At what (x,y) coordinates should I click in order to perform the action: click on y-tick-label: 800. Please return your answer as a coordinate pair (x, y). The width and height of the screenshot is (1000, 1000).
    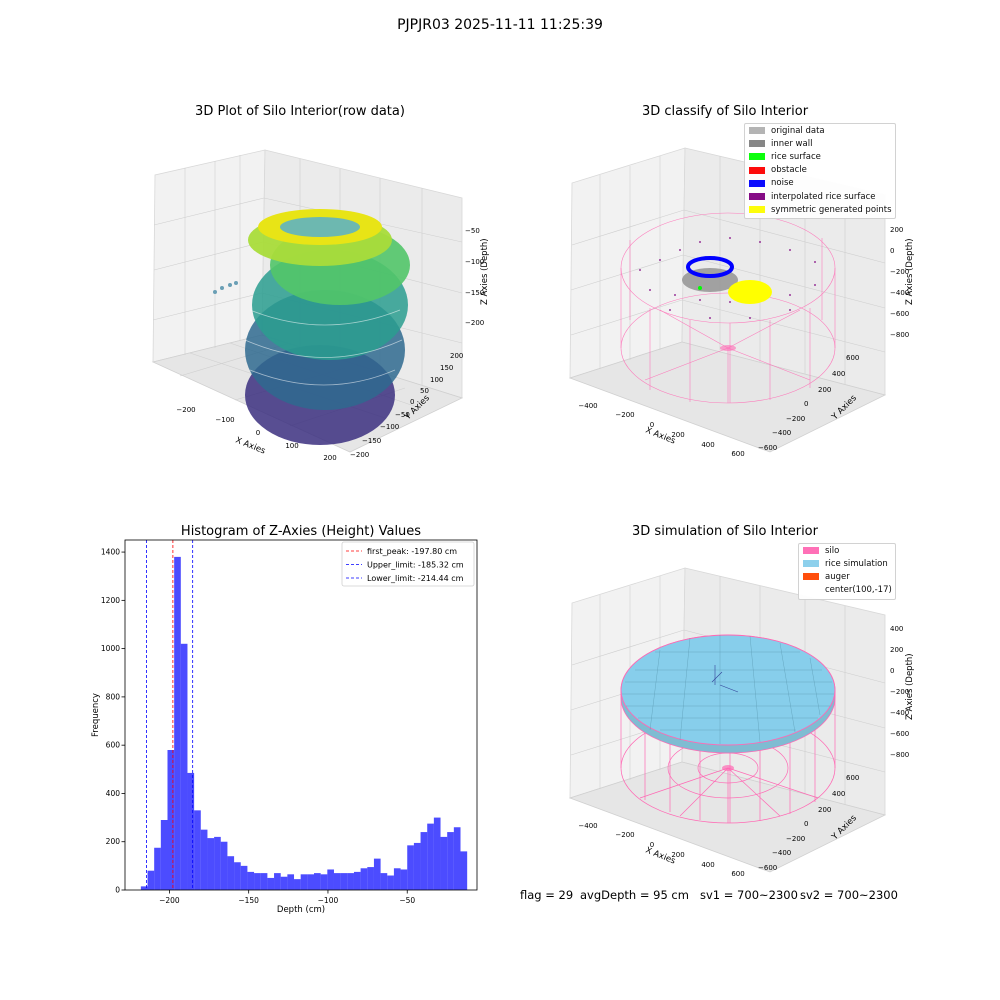
    Looking at the image, I should click on (113, 696).